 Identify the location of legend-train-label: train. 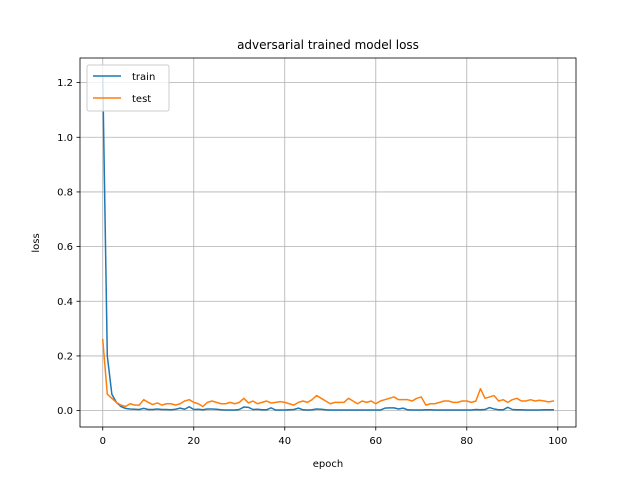
(143, 77).